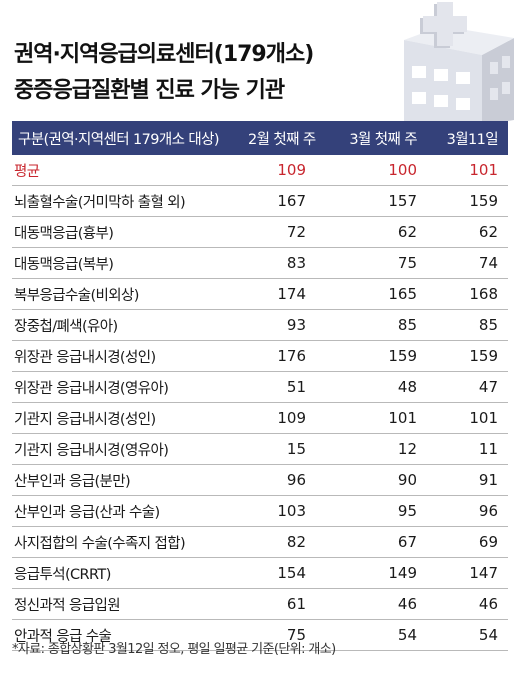  I want to click on cell-value: 154, so click(294, 573).